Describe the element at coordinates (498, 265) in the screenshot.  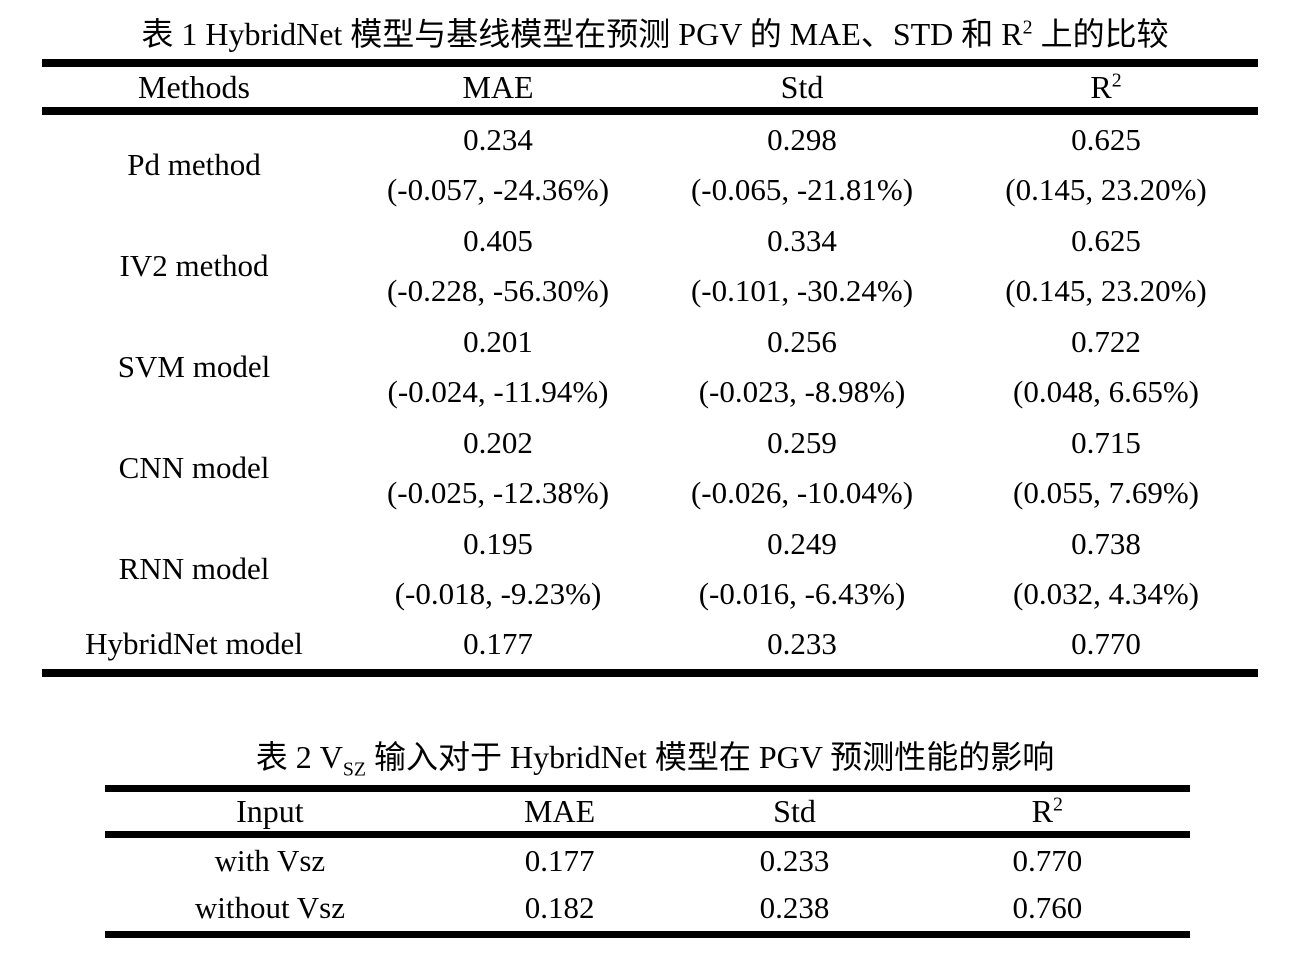
I see `mae-cell: 0.405 (-0.228, -56.30%)` at that location.